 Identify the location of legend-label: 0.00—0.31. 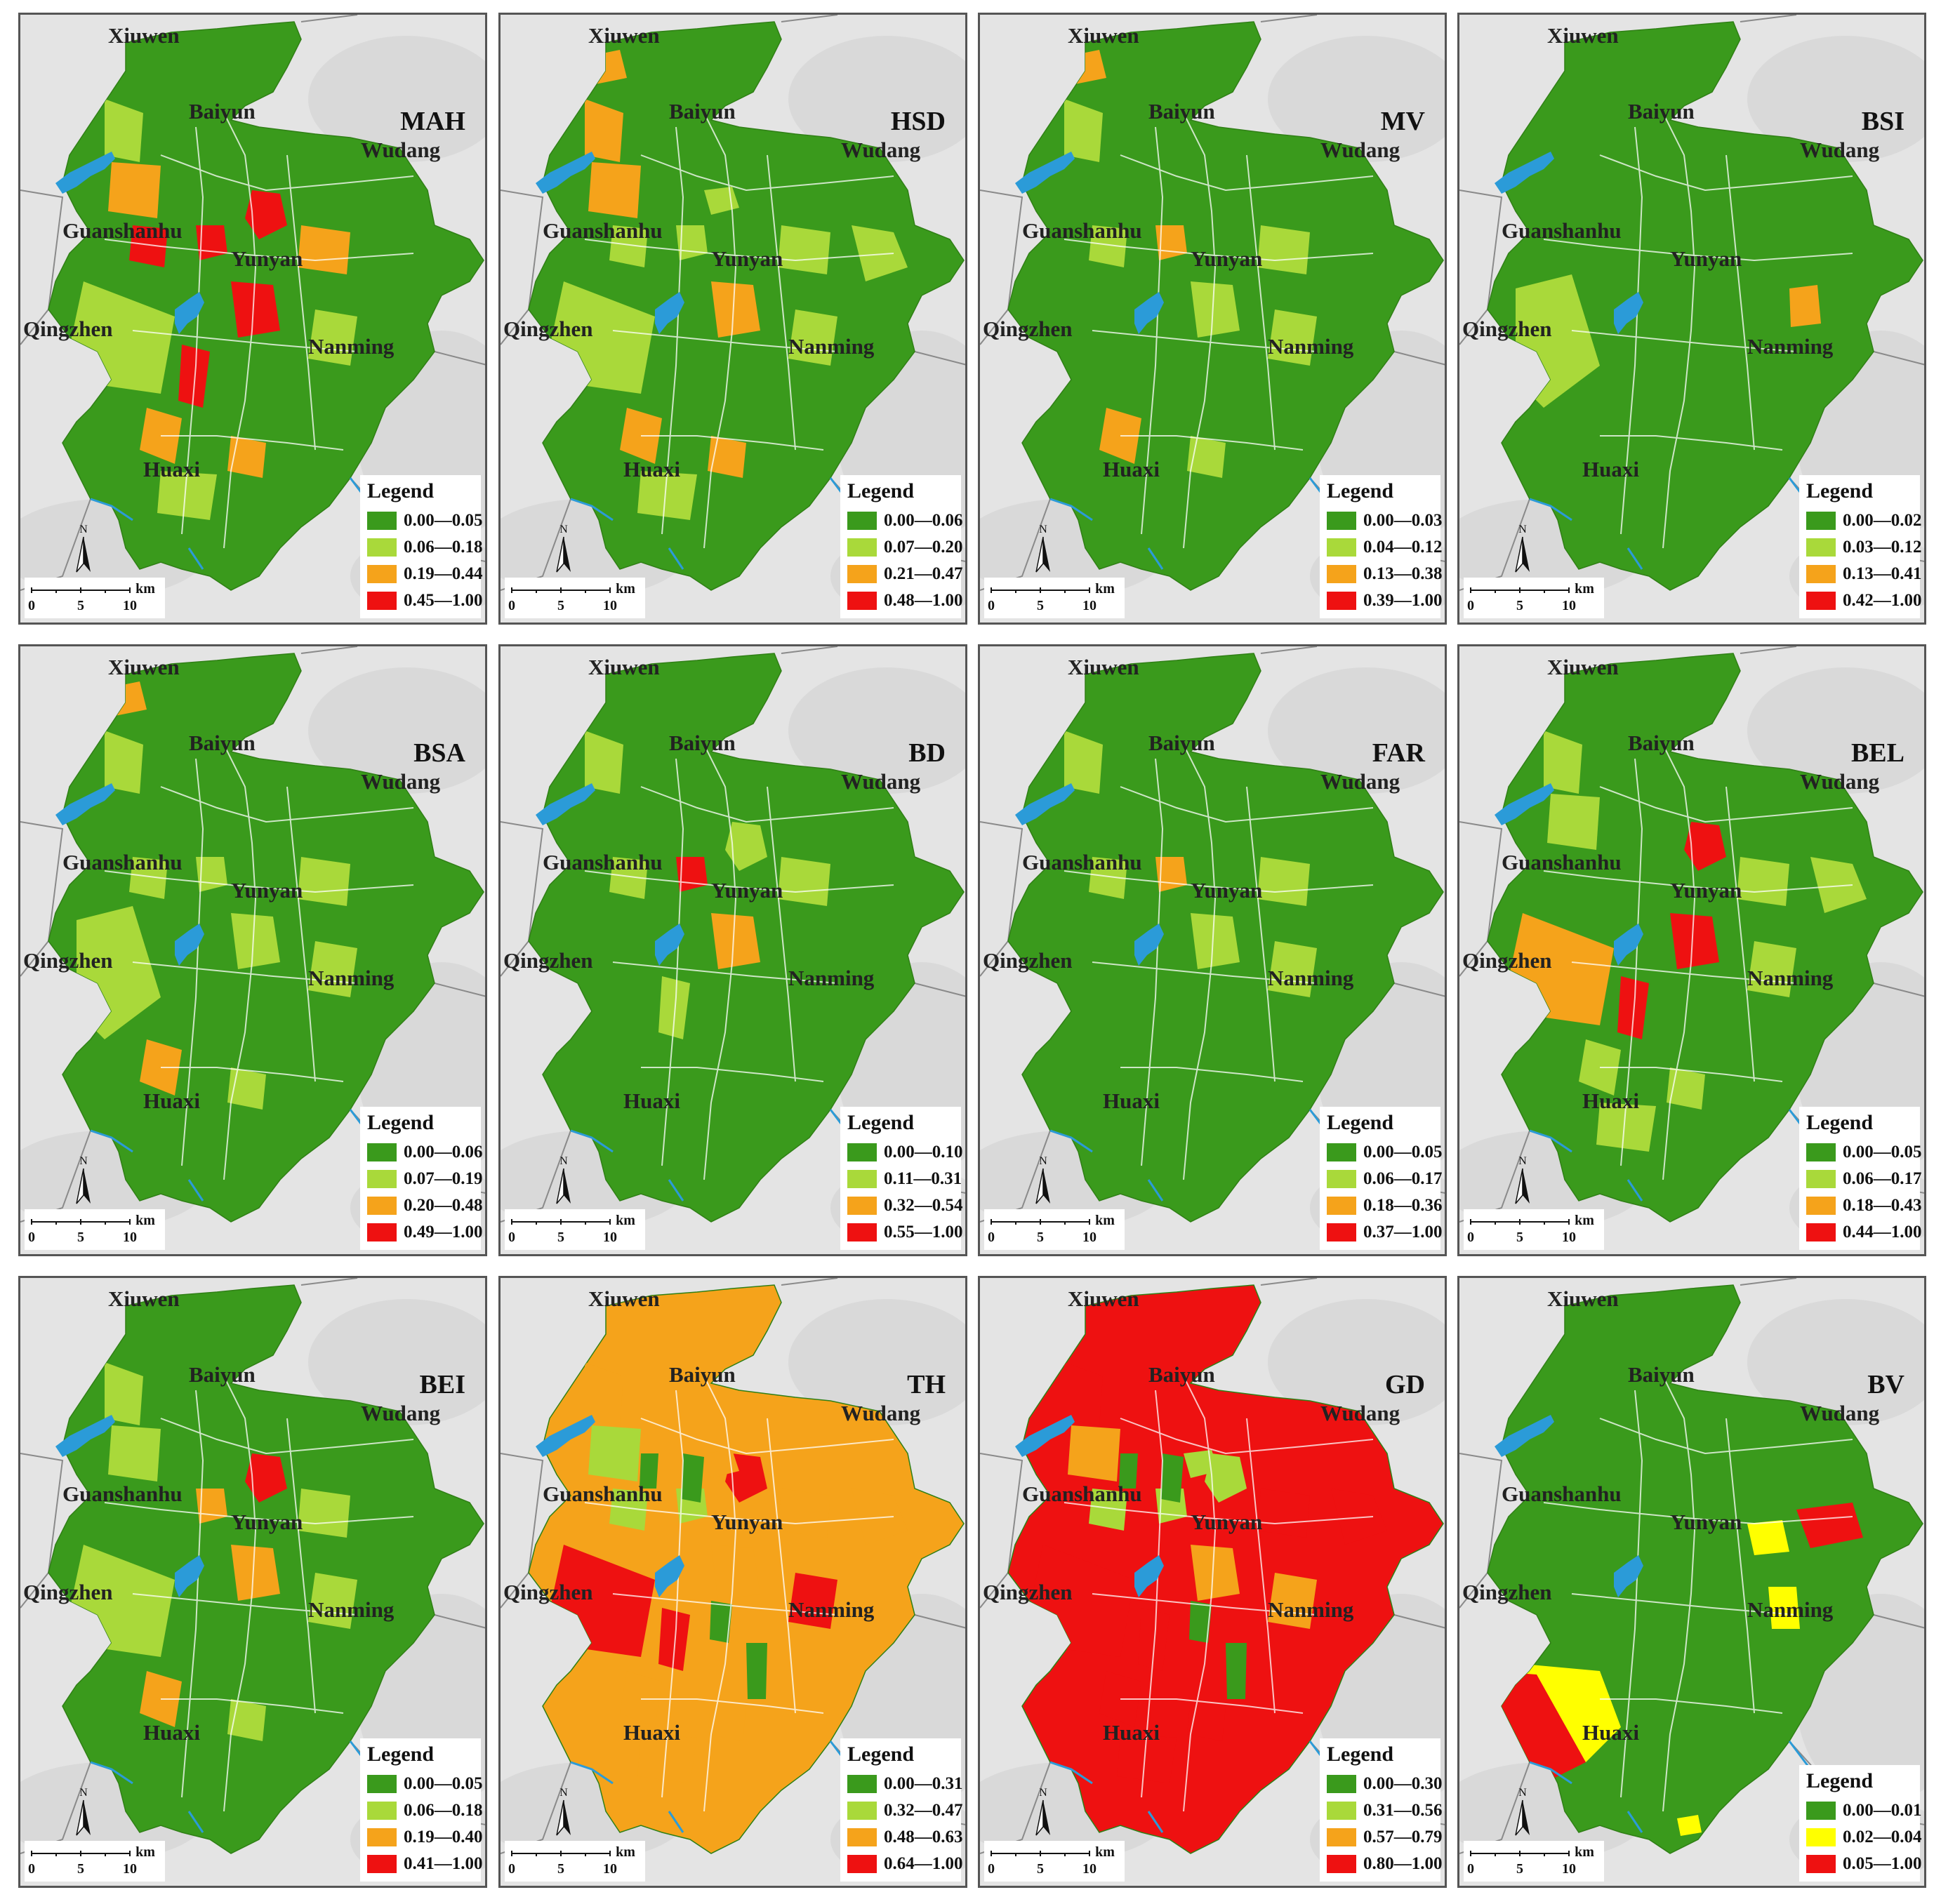
(924, 1783).